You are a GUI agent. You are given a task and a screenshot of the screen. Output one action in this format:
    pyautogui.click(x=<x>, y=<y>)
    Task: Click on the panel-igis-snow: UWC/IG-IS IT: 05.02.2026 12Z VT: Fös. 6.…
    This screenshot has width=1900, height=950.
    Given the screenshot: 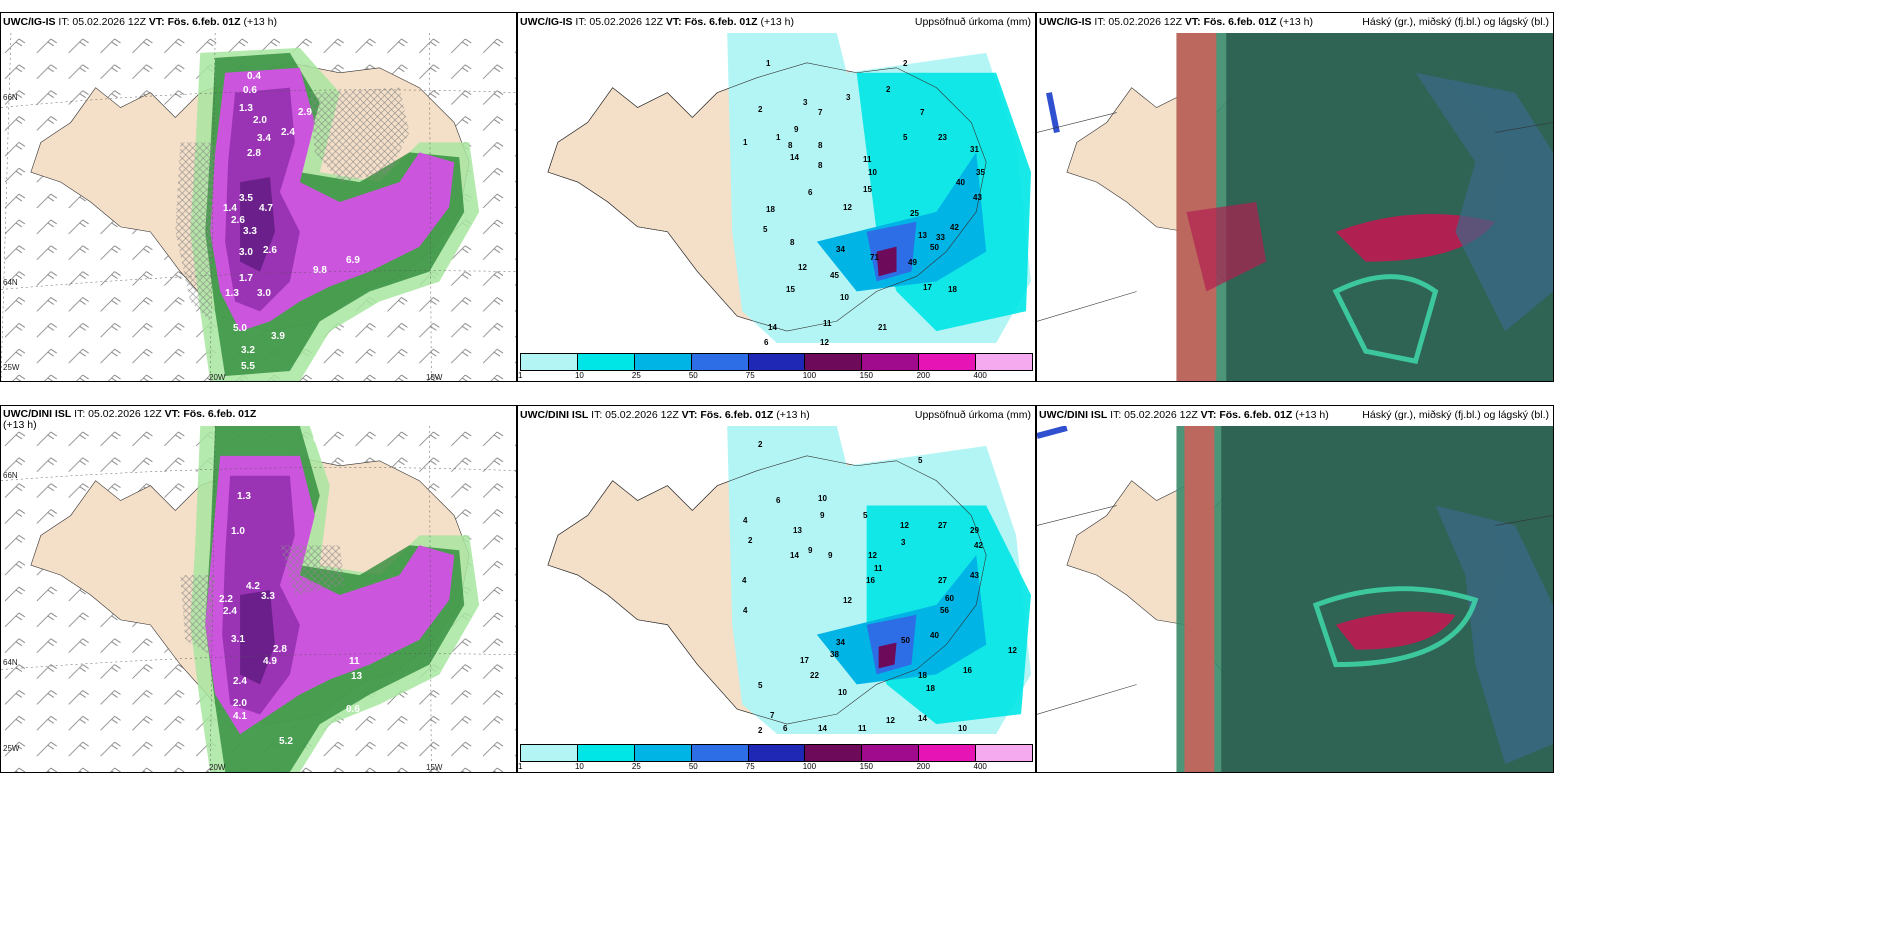 What is the action you would take?
    pyautogui.click(x=258, y=197)
    